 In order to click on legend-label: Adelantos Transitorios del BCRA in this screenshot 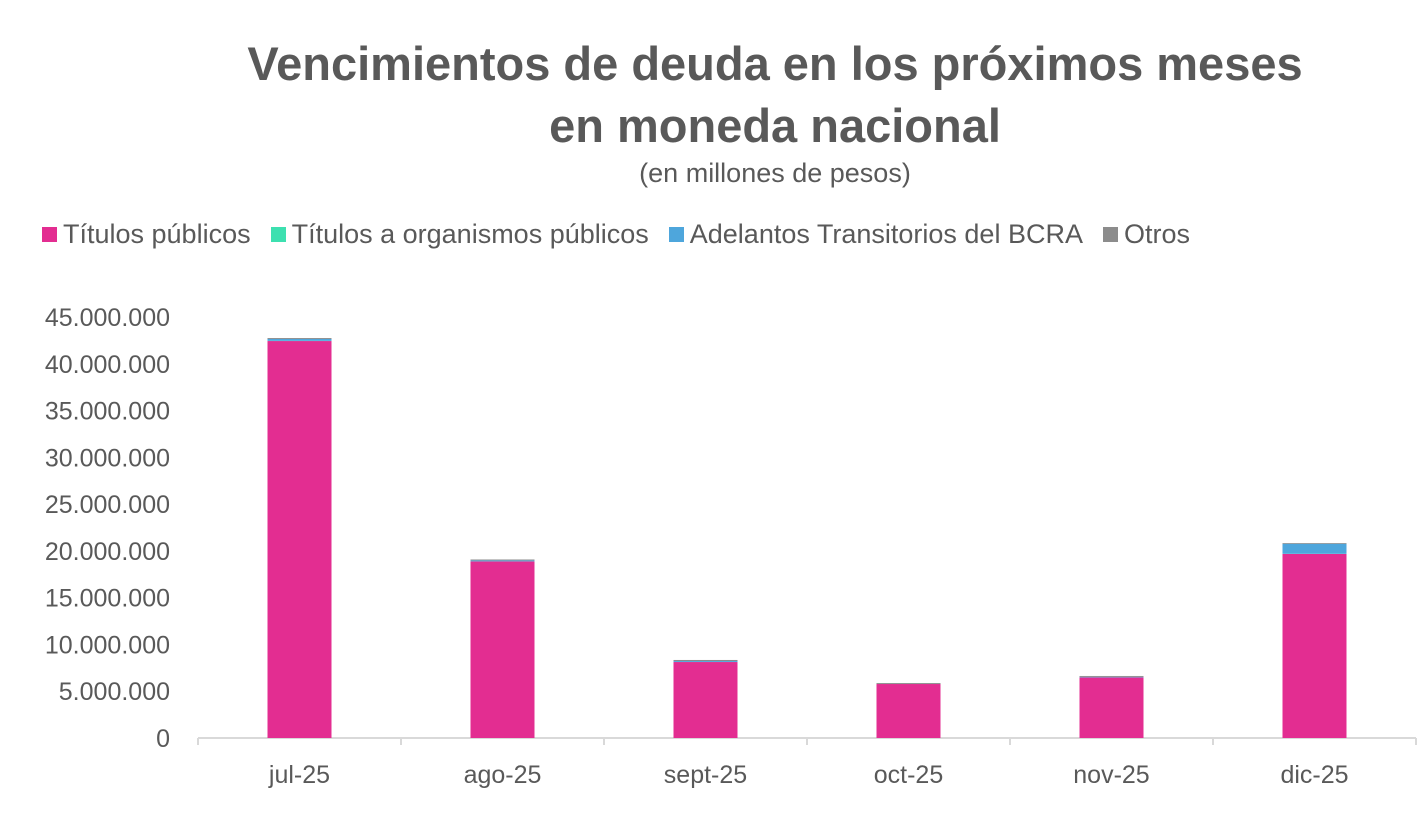, I will do `click(886, 234)`.